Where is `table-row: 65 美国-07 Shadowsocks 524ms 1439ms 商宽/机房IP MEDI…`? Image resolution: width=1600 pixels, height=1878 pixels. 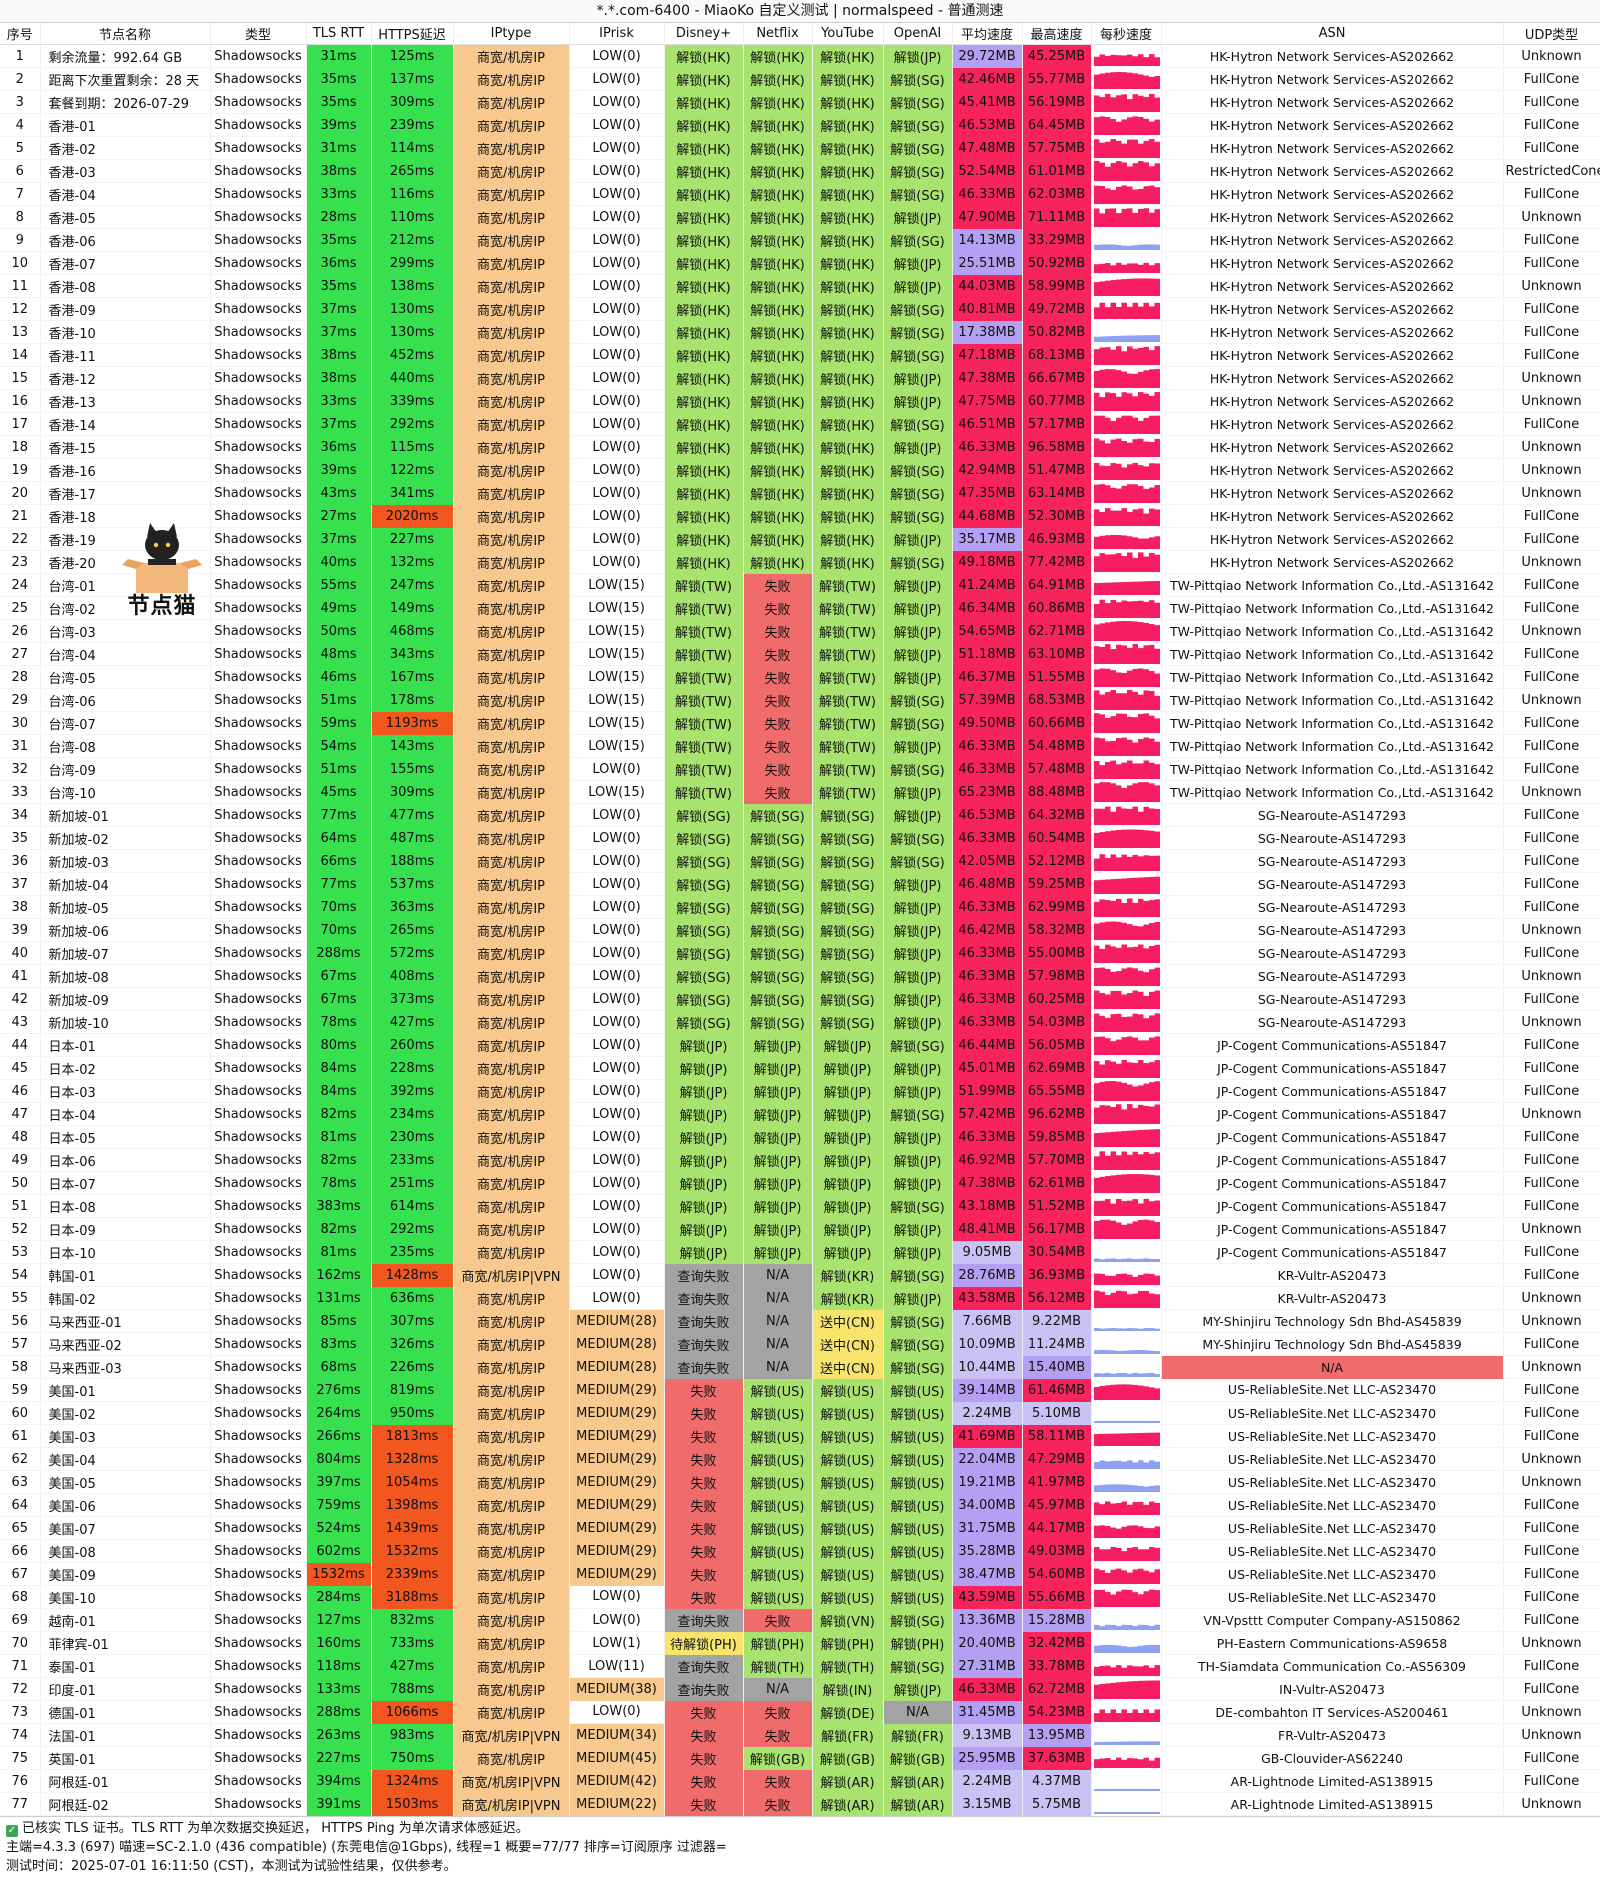
table-row: 65 美国-07 Shadowsocks 524ms 1439ms 商宽/机房IP MEDI… is located at coordinates (800, 1528).